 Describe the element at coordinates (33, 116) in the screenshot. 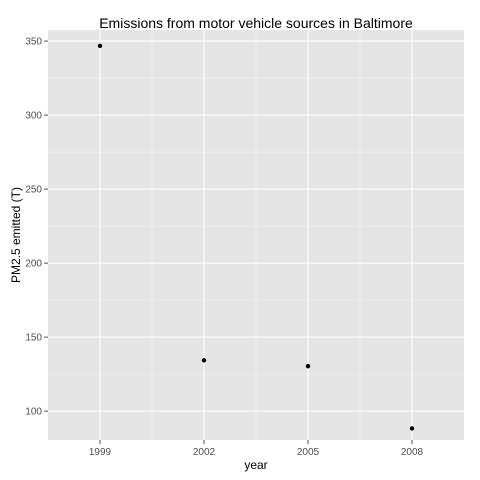

I see `y-tick-label: 300` at that location.